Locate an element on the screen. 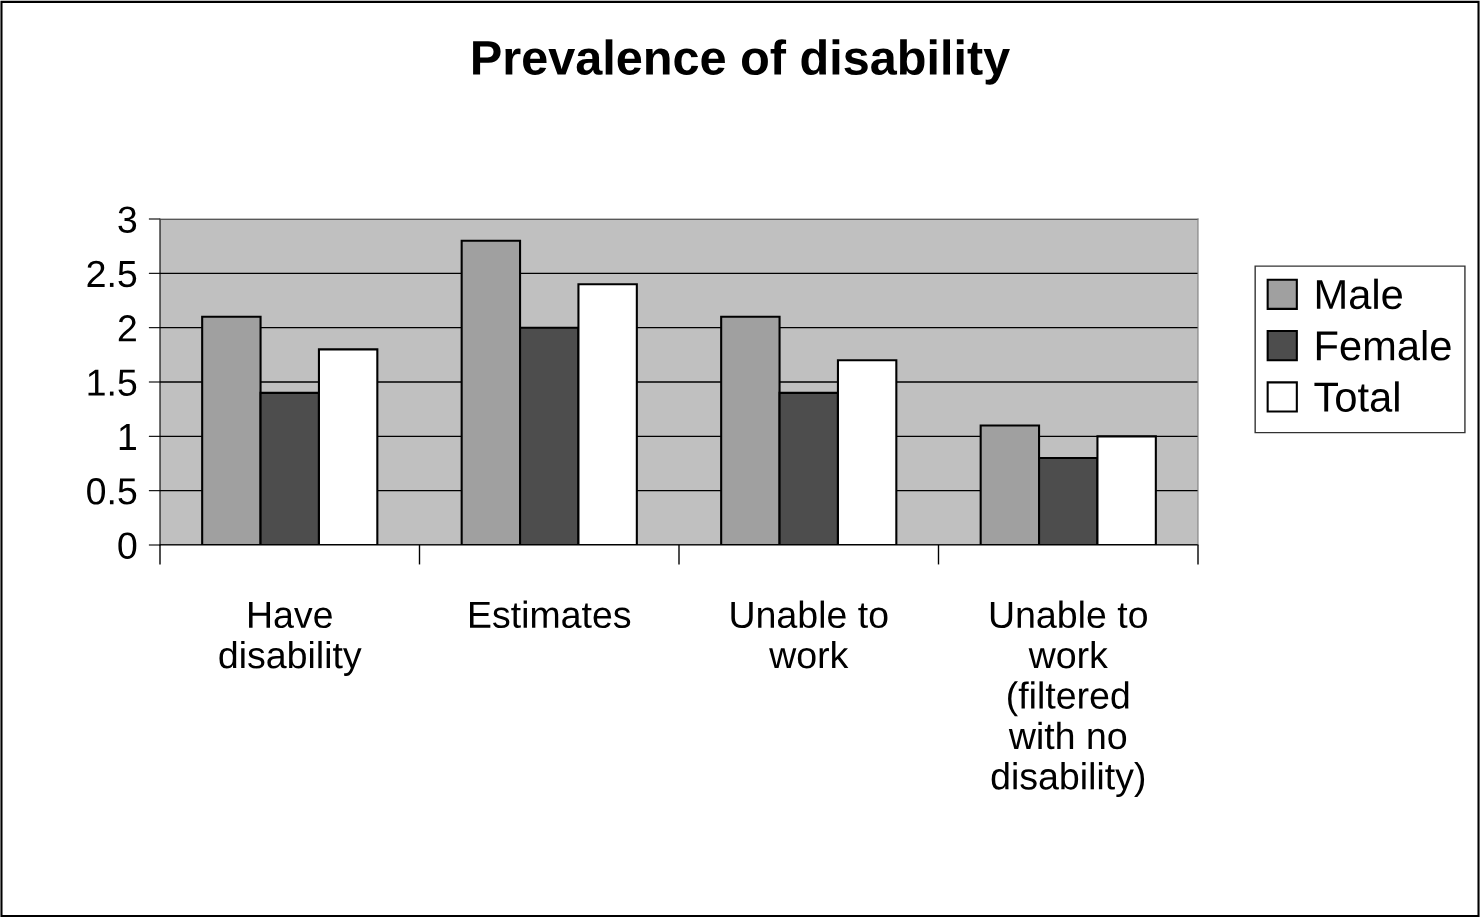 This screenshot has height=917, width=1480. legend-label: Female is located at coordinates (1383, 345).